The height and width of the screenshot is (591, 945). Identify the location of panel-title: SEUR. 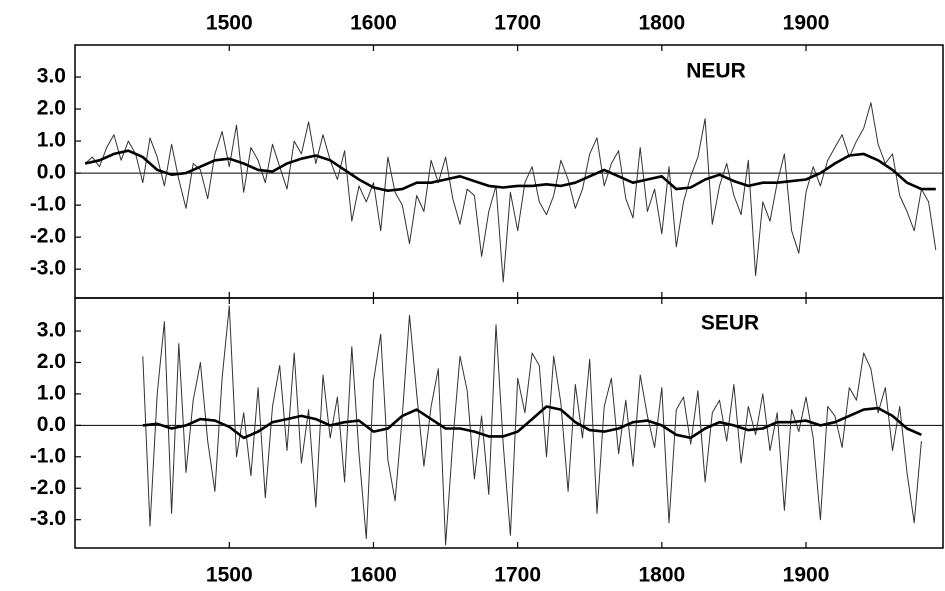
(730, 323).